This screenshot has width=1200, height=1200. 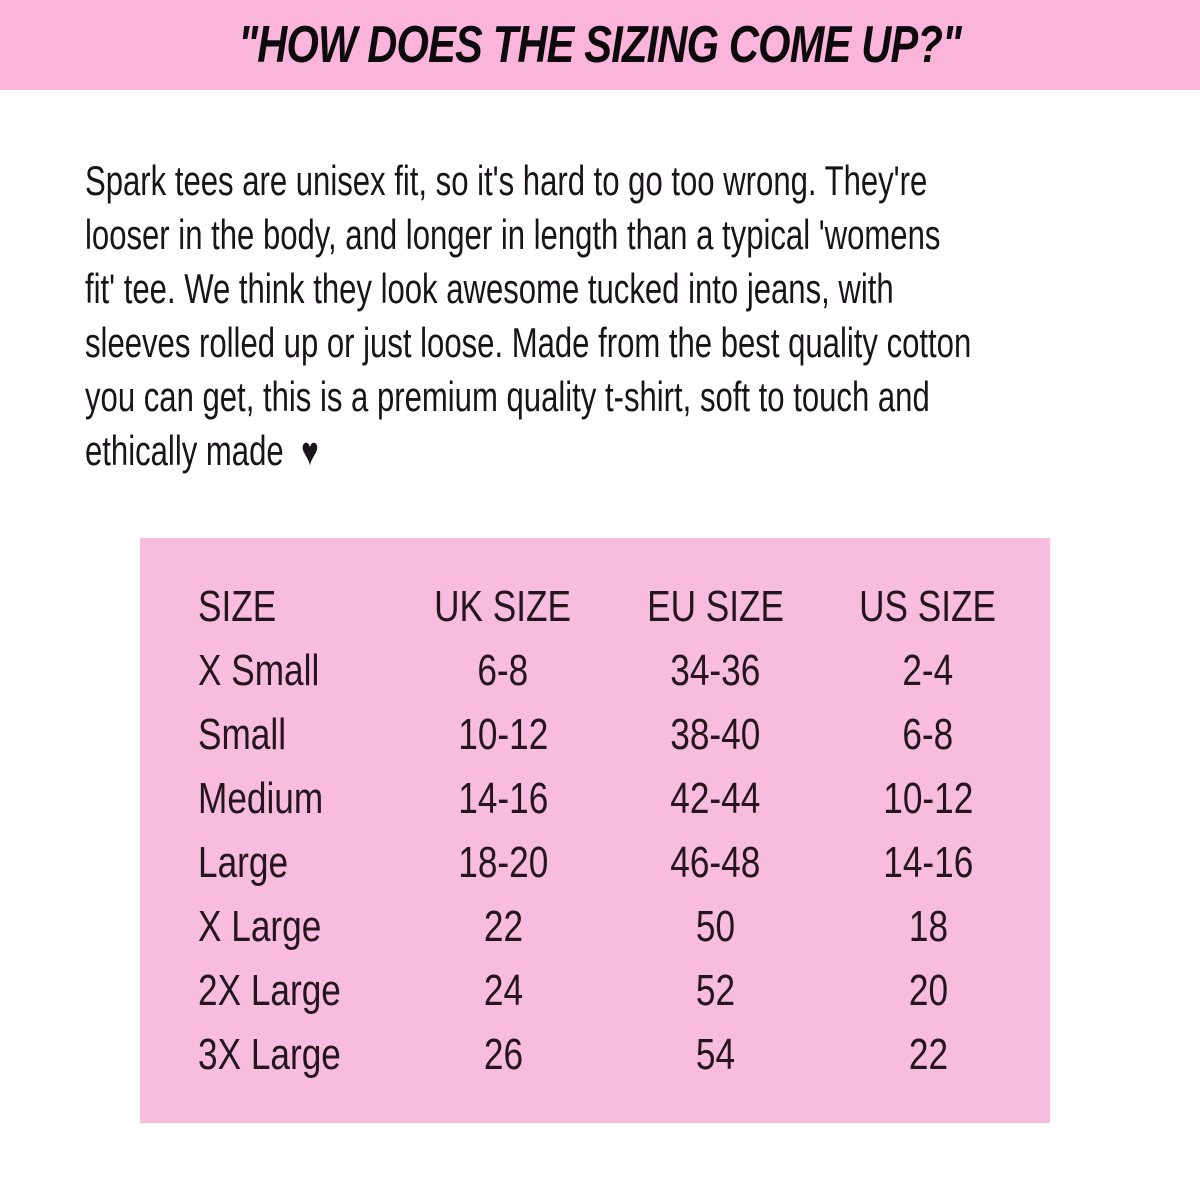 I want to click on table-cell: X Large, so click(x=298, y=927).